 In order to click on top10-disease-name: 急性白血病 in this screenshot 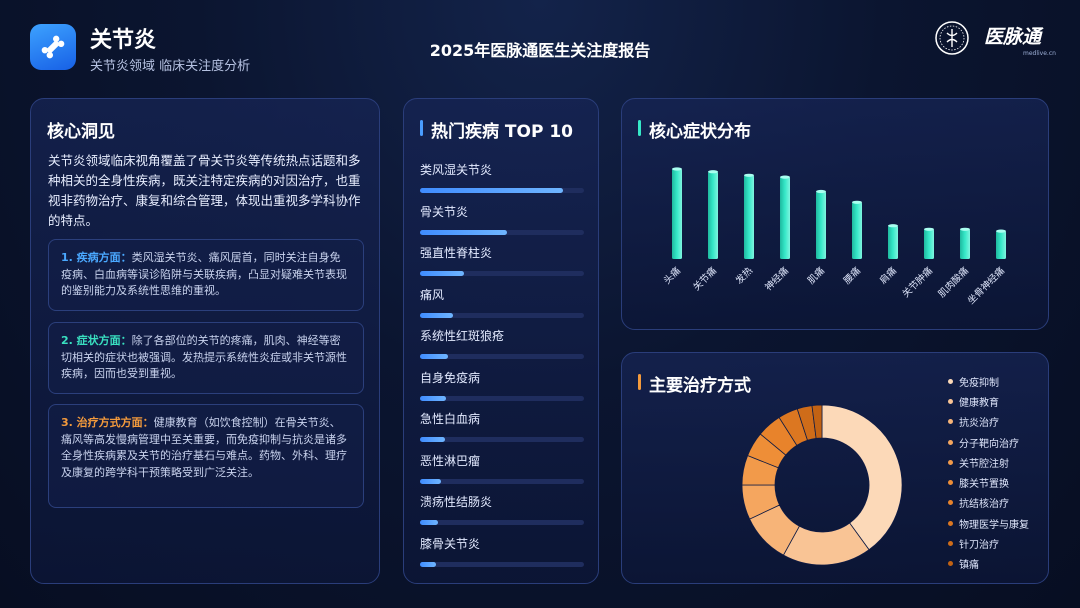, I will do `click(450, 419)`.